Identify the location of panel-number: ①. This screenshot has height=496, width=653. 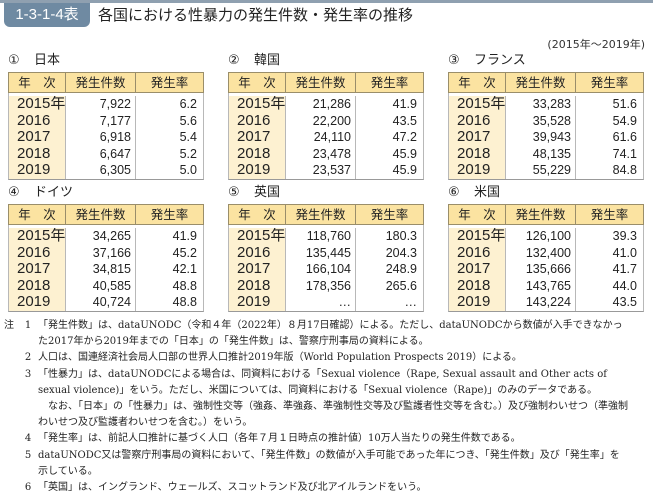
(14, 60).